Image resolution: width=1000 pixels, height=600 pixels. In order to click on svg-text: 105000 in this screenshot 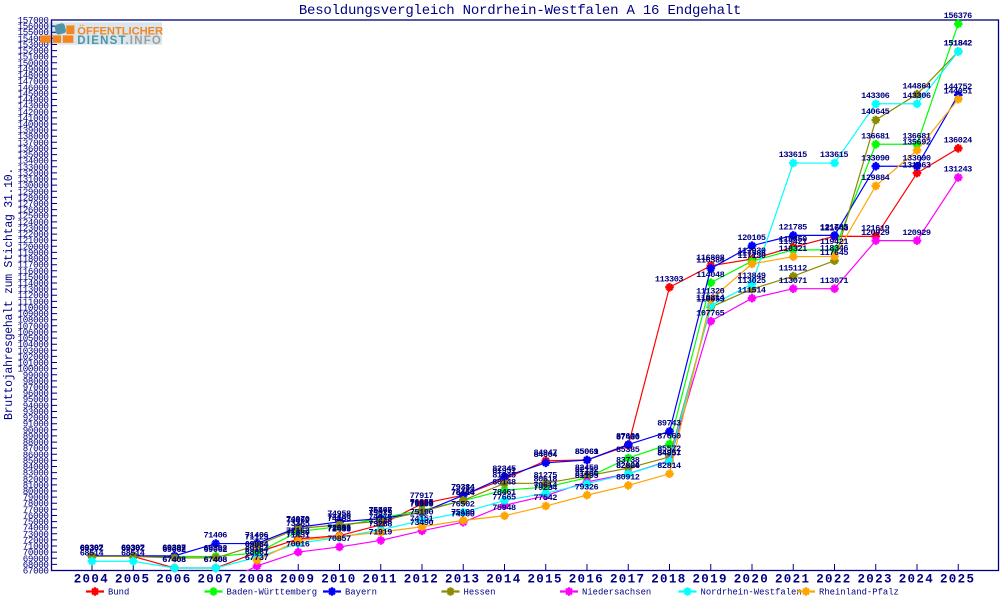, I will do `click(33, 338)`.